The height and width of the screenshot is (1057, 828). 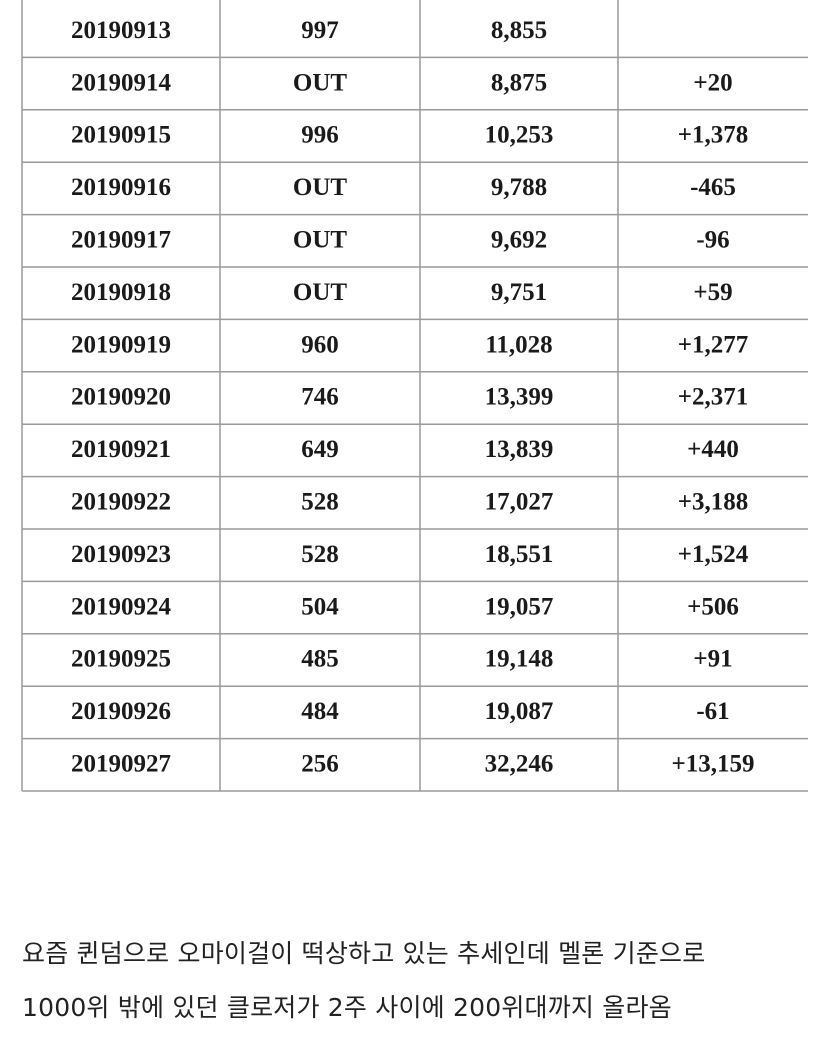 What do you see at coordinates (713, 449) in the screenshot?
I see `table-cell: +440` at bounding box center [713, 449].